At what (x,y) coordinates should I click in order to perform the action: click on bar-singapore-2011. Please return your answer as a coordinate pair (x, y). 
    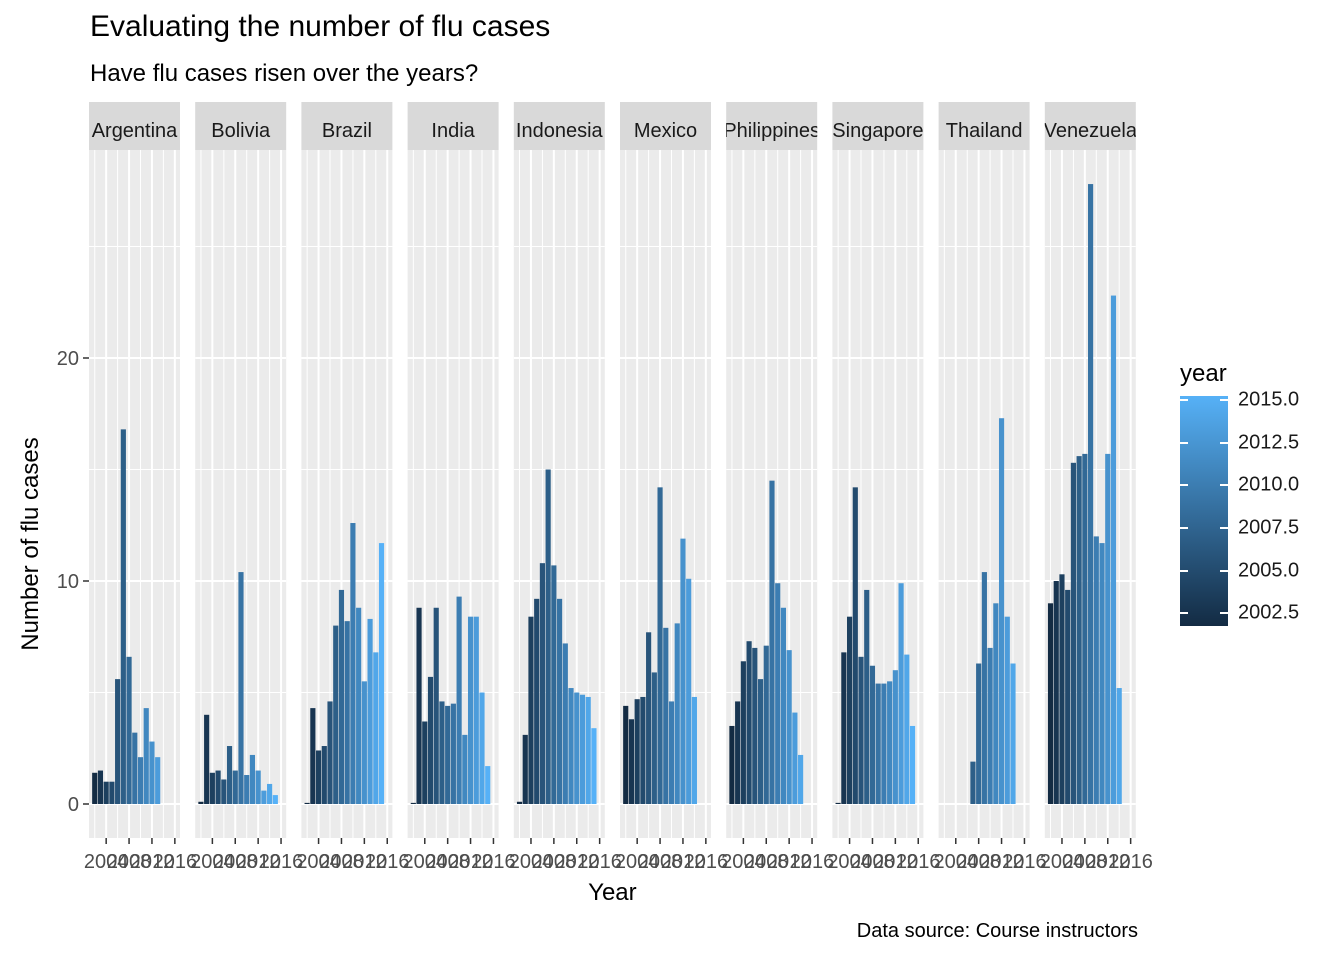
    Looking at the image, I should click on (890, 742).